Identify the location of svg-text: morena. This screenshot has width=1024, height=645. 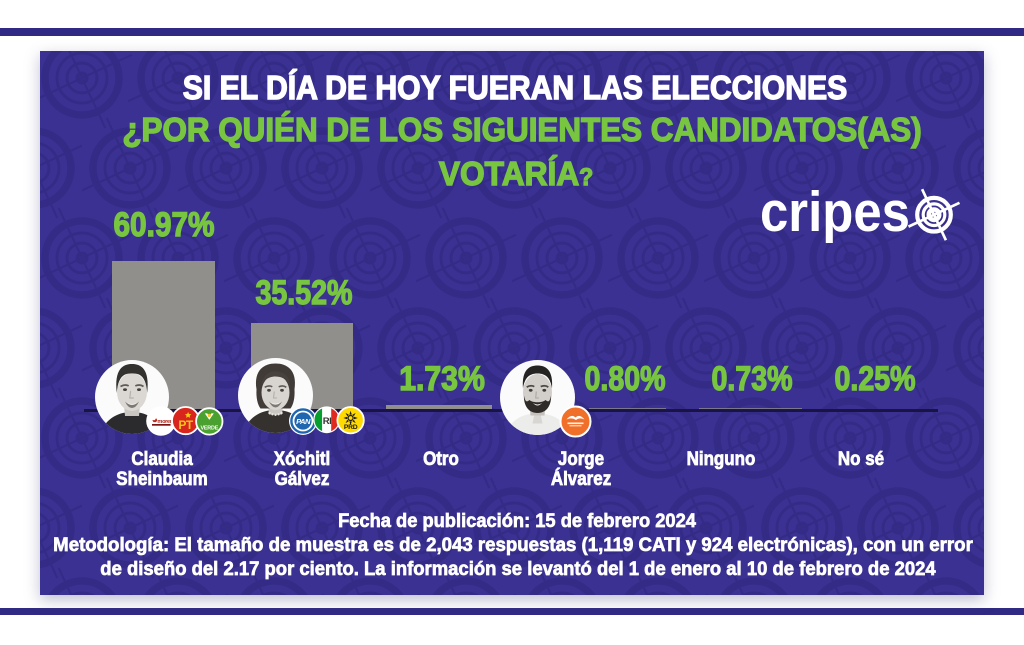
(167, 422).